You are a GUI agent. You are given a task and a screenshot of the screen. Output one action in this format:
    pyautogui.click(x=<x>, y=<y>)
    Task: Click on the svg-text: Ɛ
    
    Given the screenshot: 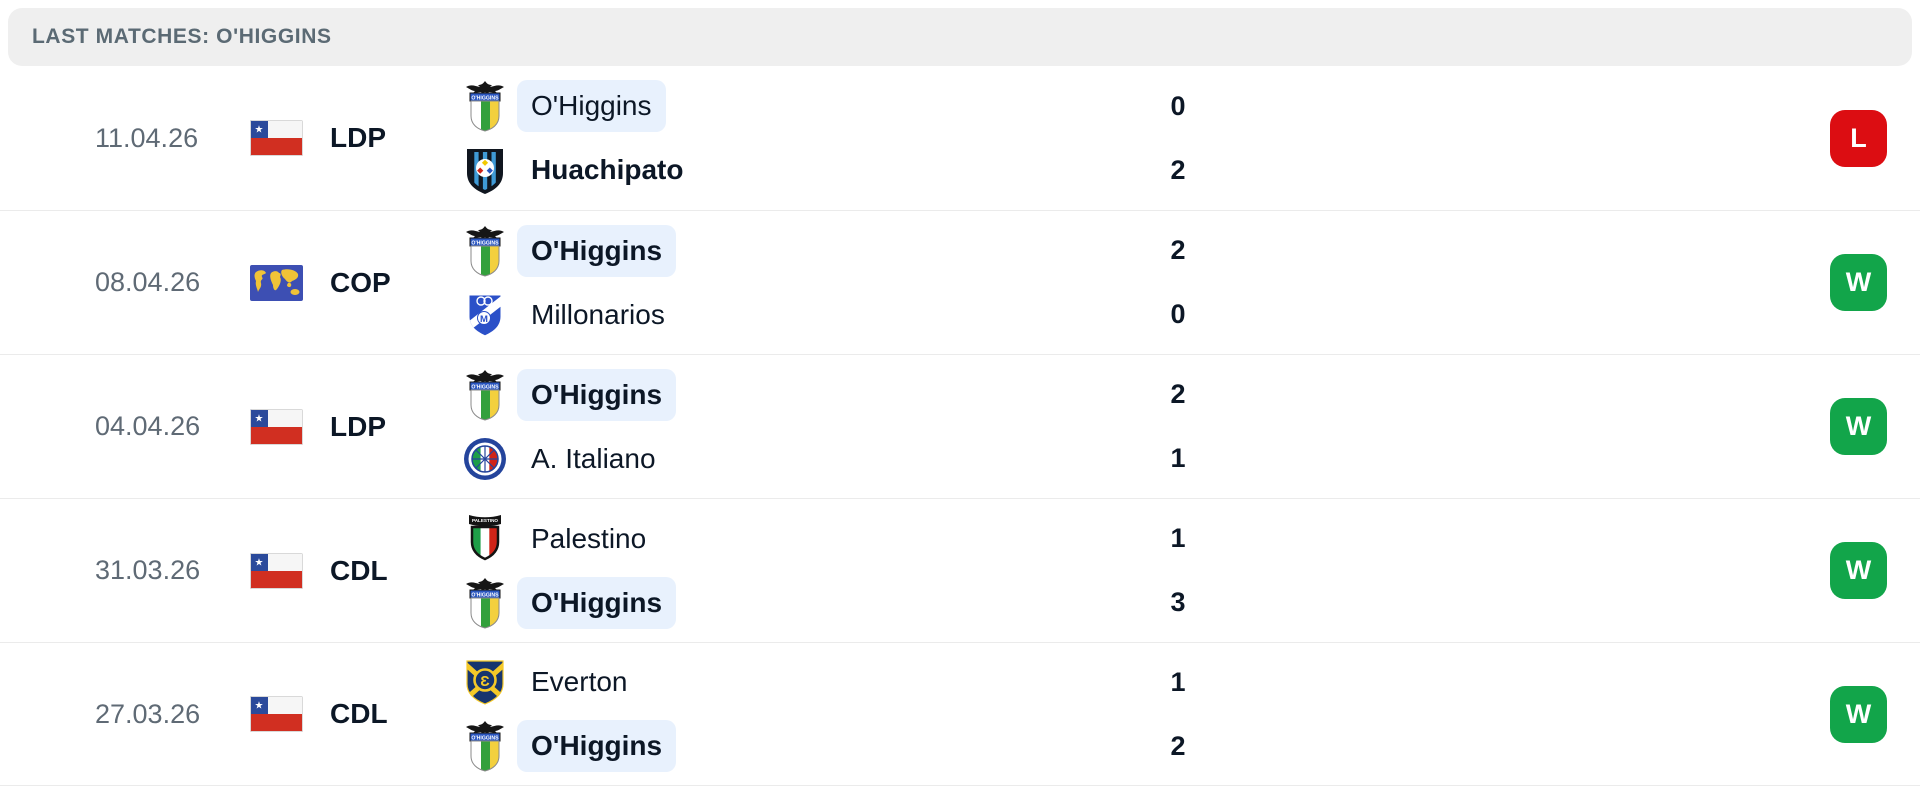 What is the action you would take?
    pyautogui.click(x=485, y=681)
    